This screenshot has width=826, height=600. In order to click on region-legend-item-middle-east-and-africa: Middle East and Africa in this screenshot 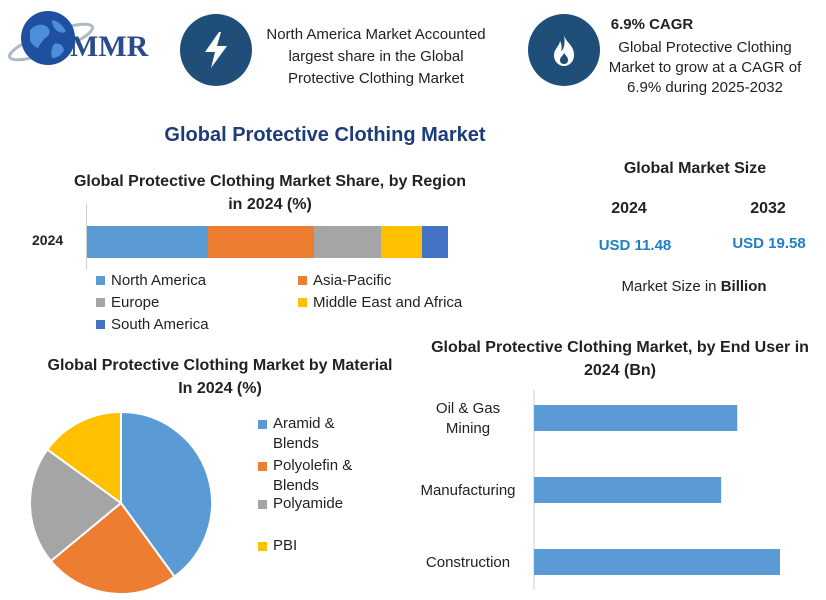, I will do `click(380, 302)`.